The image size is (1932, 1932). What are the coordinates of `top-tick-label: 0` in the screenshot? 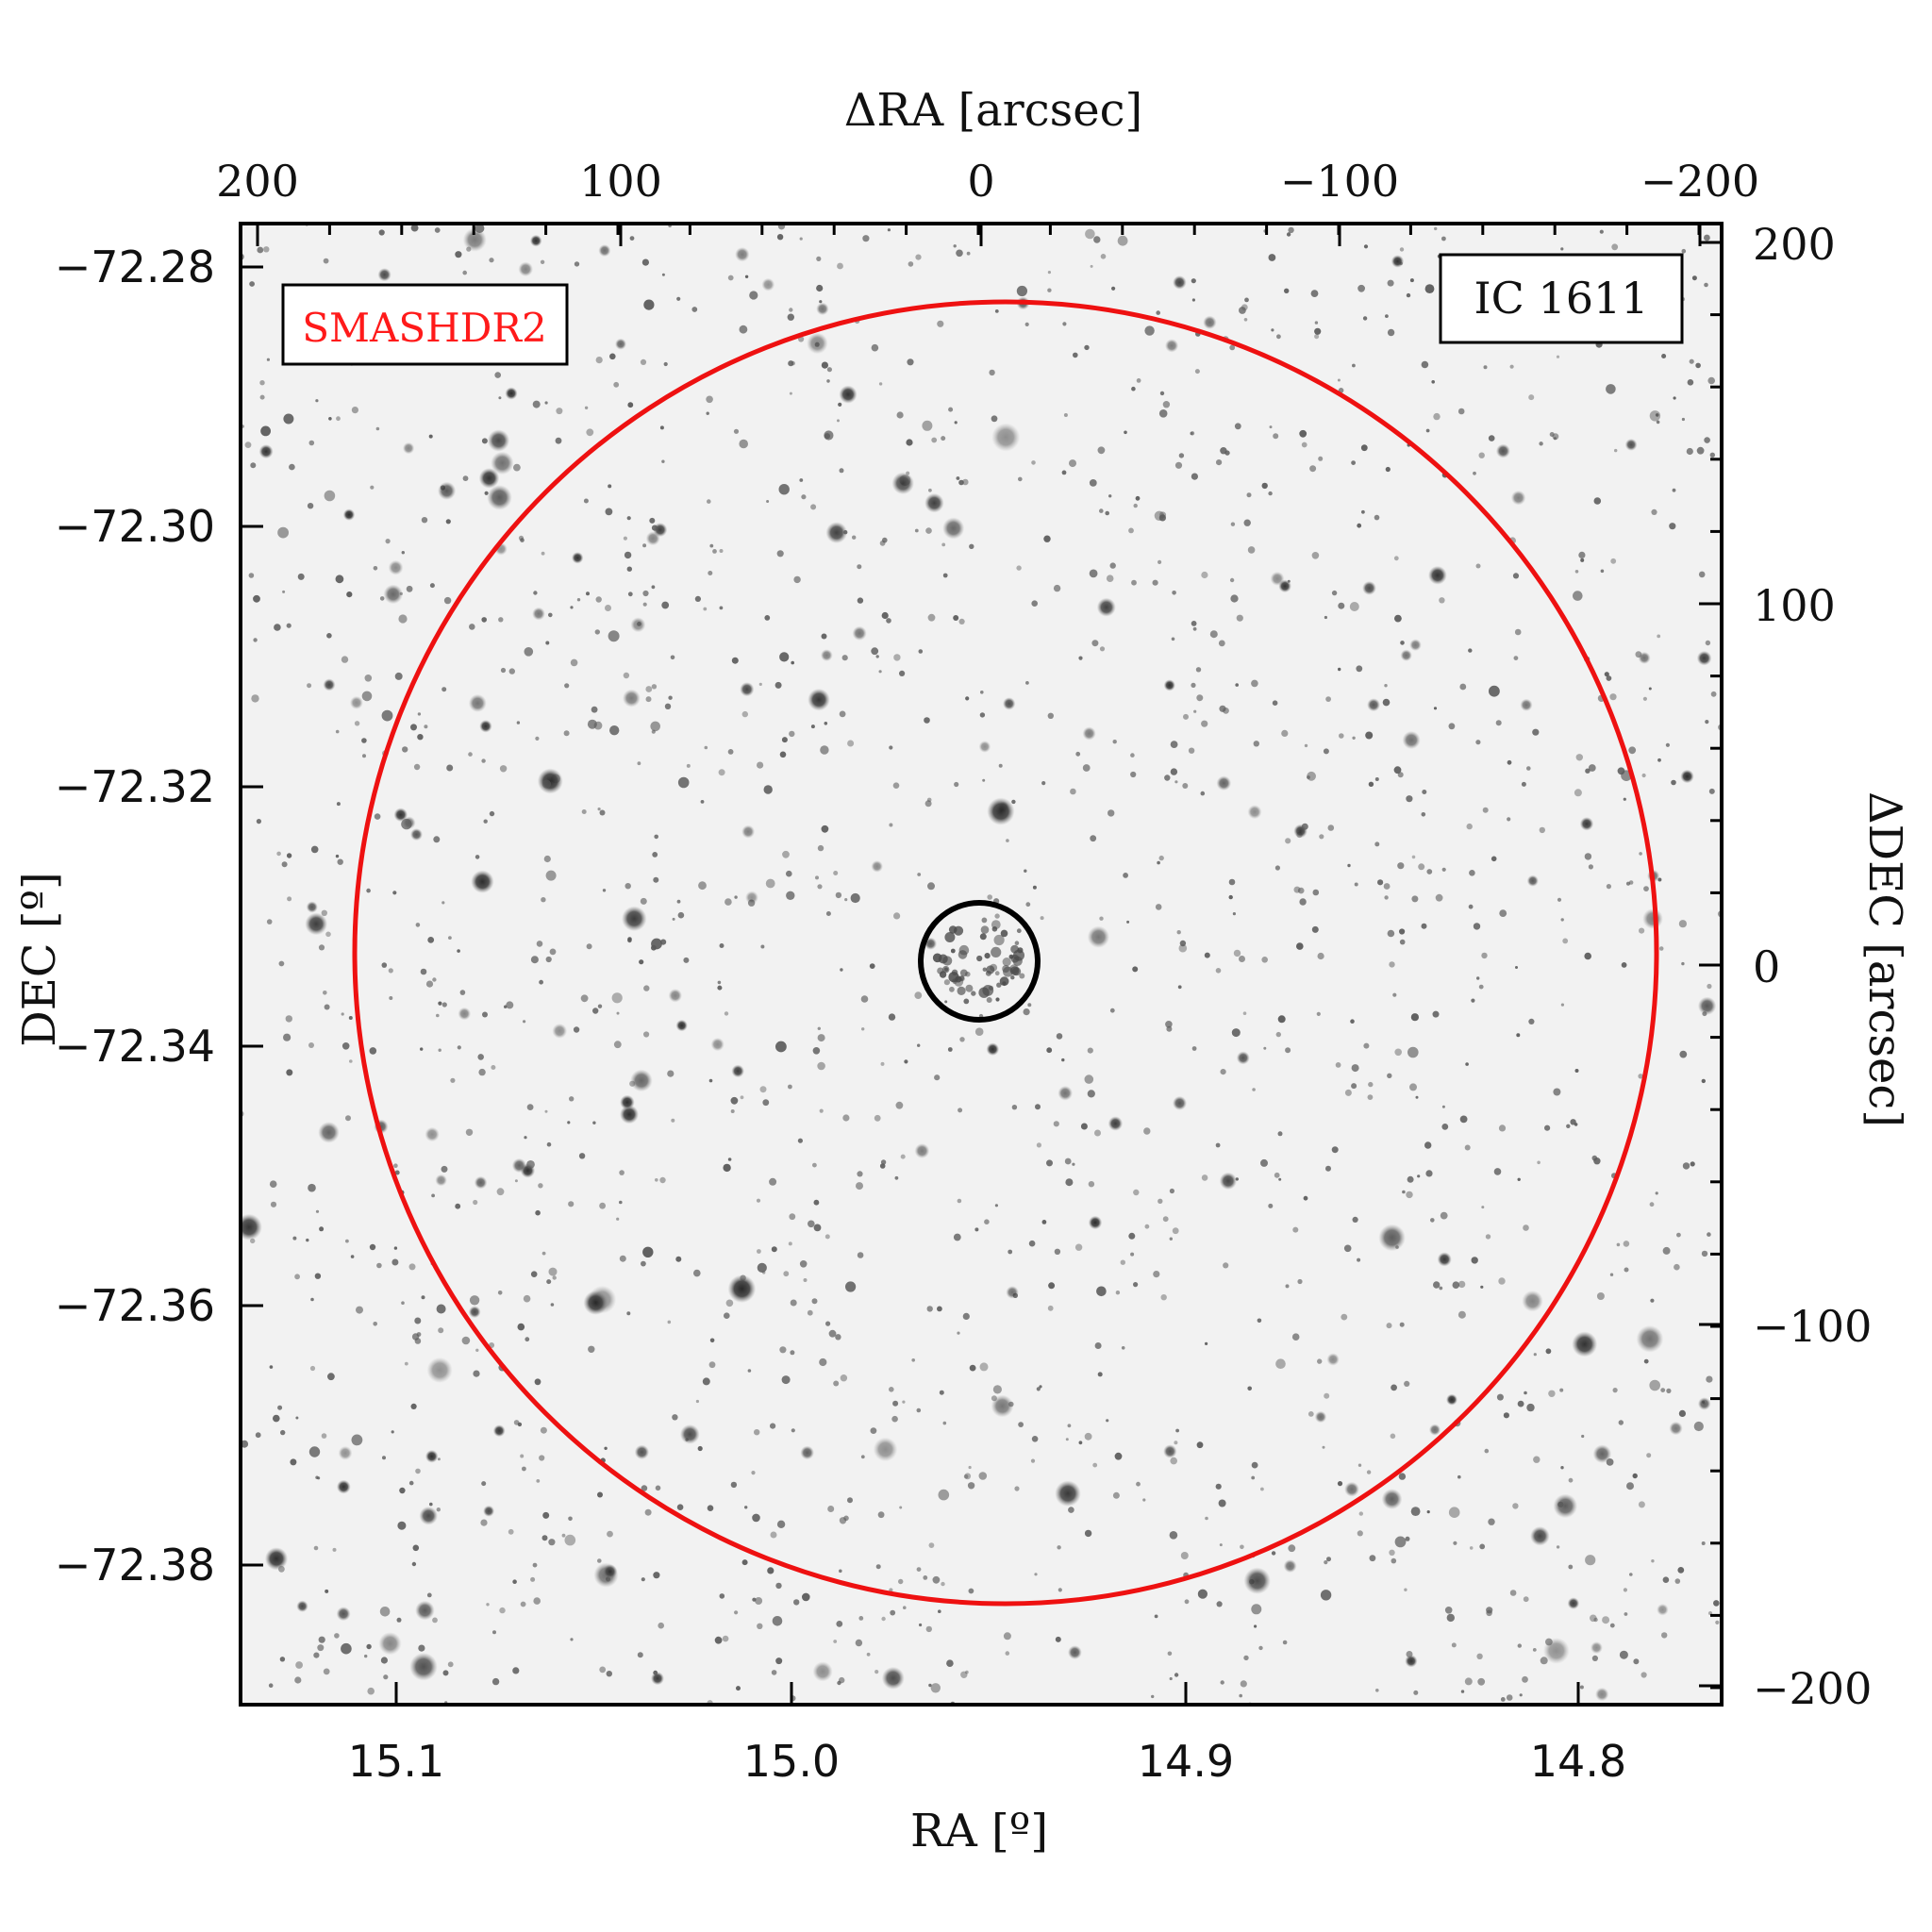 It's located at (981, 182).